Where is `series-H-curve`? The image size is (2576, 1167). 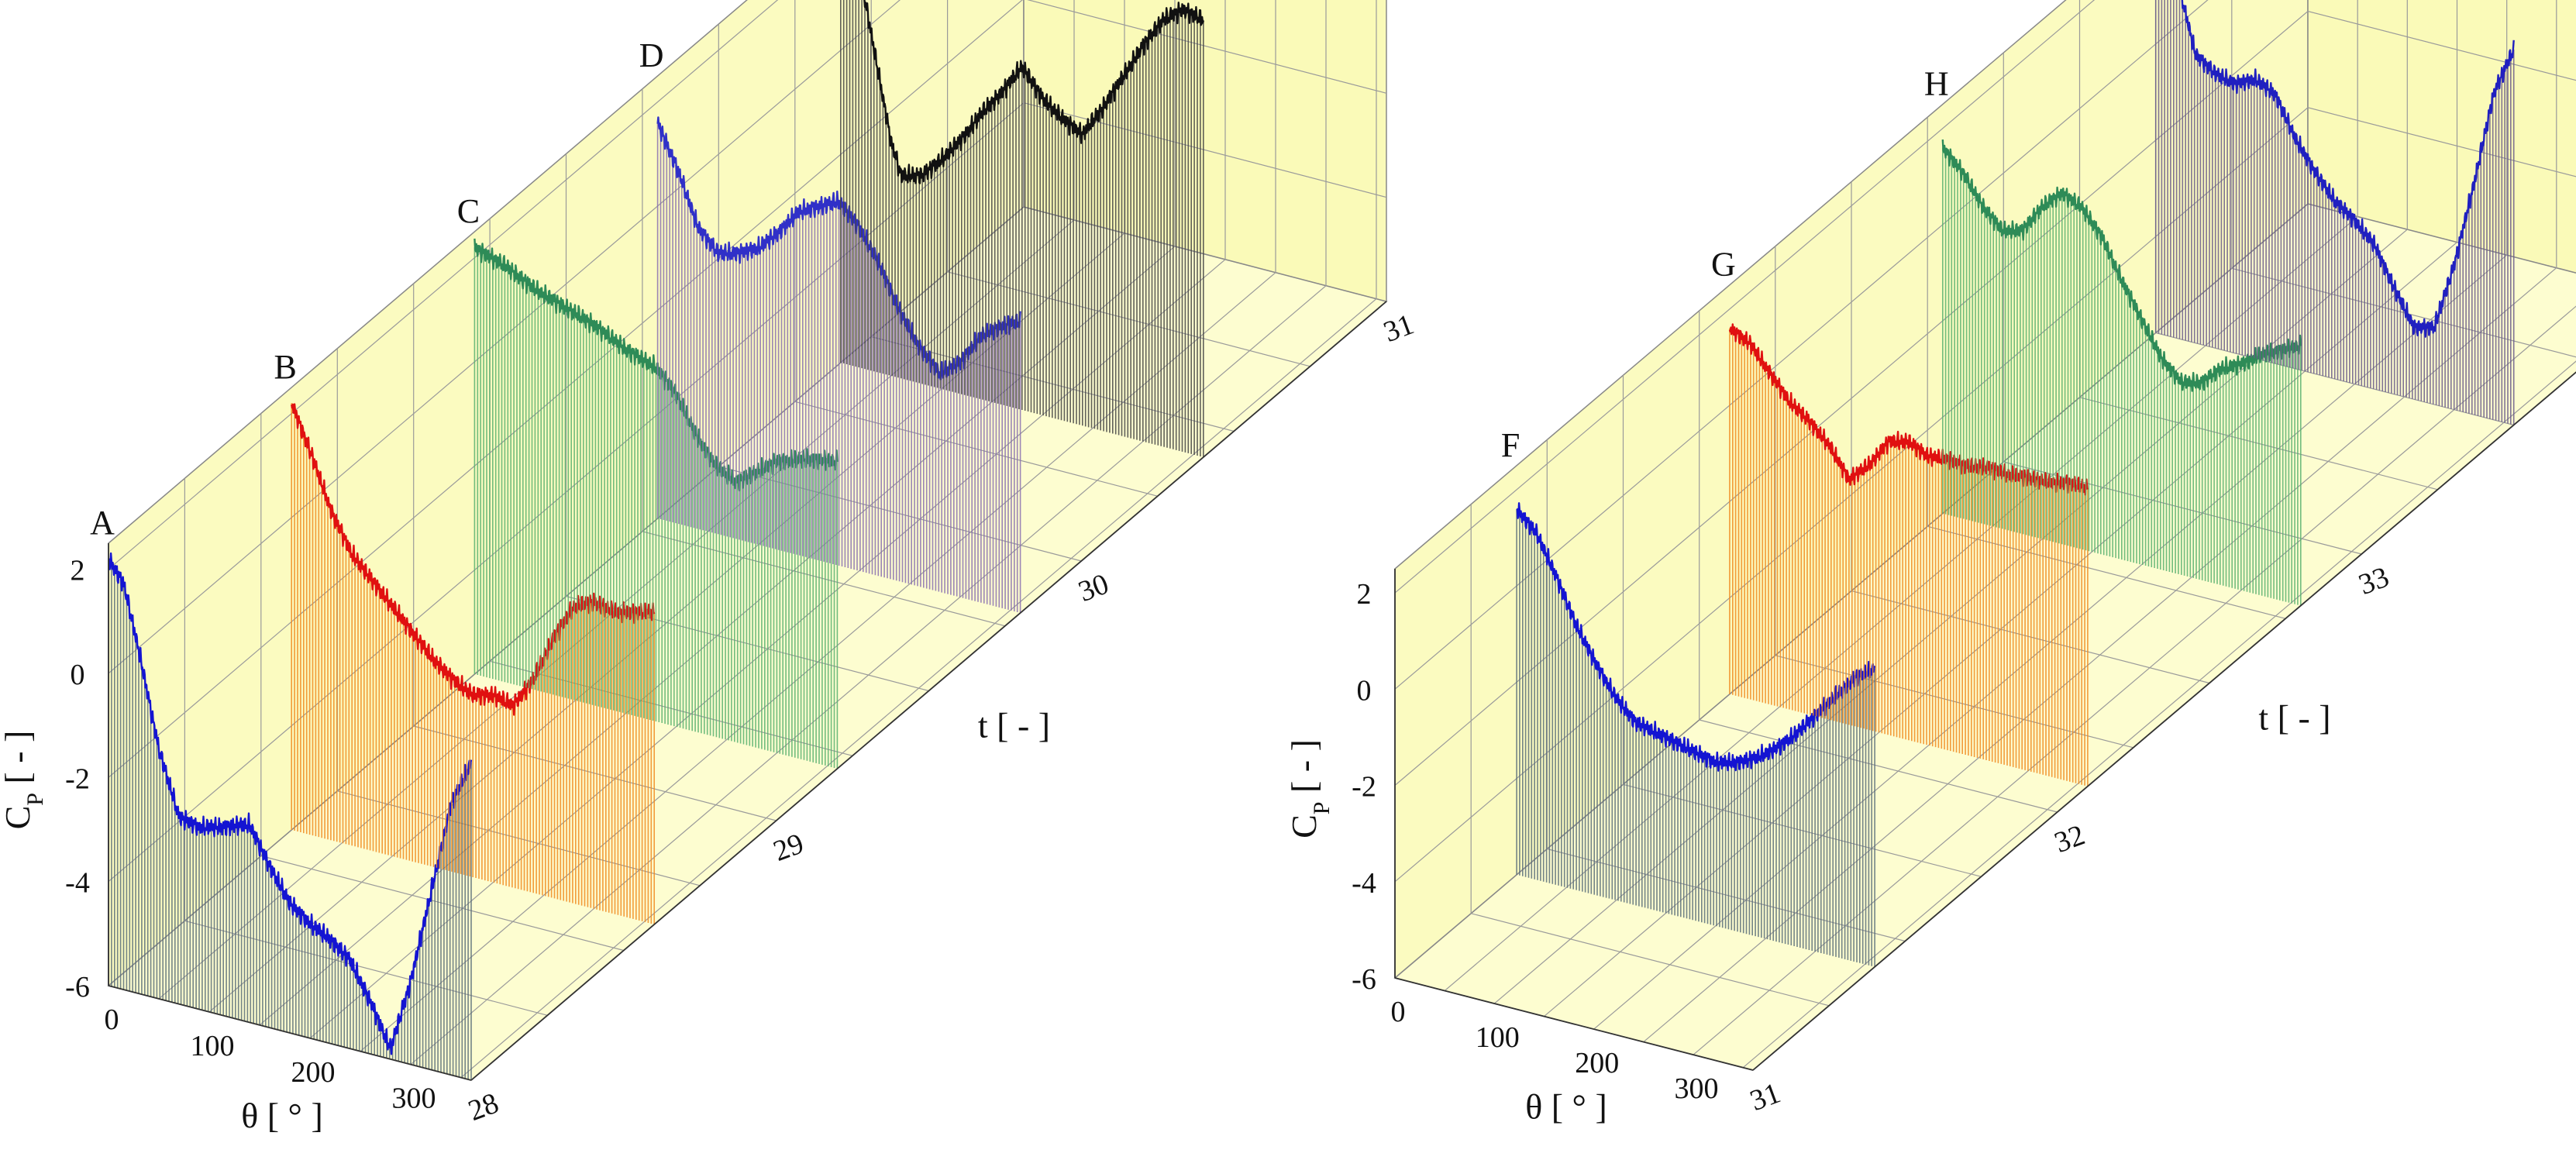 series-H-curve is located at coordinates (2121, 265).